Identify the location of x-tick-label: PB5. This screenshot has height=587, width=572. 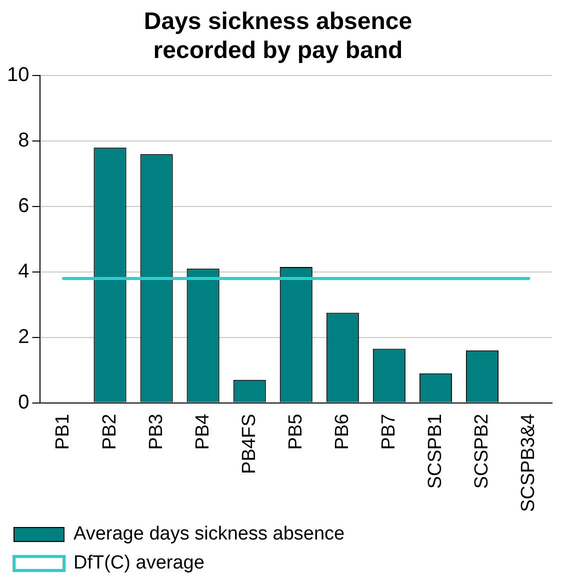
(295, 432).